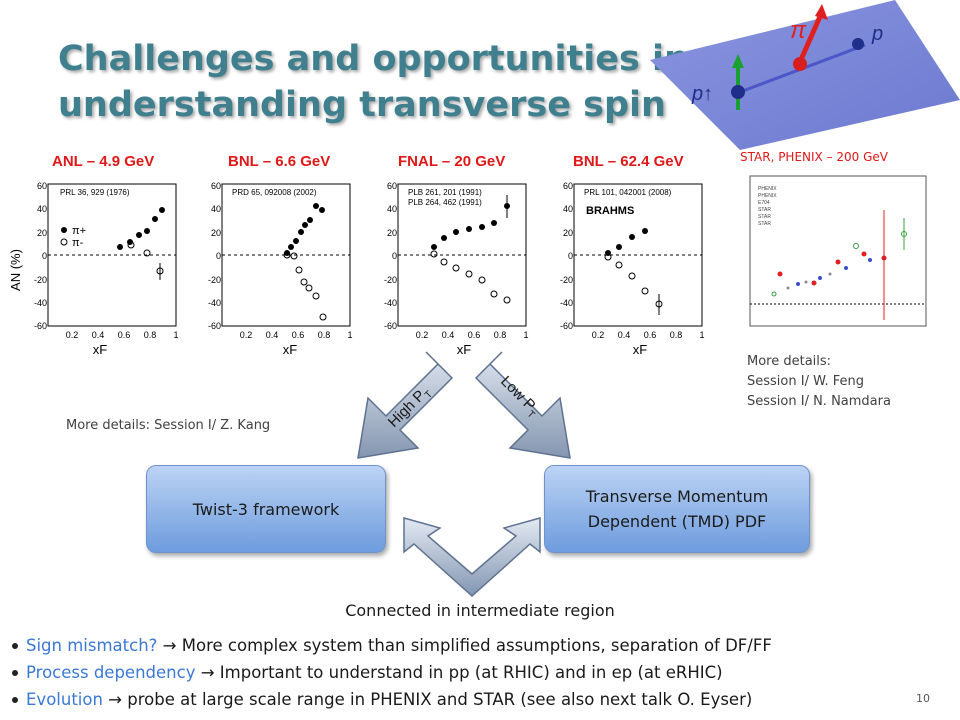 Image resolution: width=960 pixels, height=720 pixels. I want to click on tmd-line-2: Dependent (TMD) PDF, so click(677, 521).